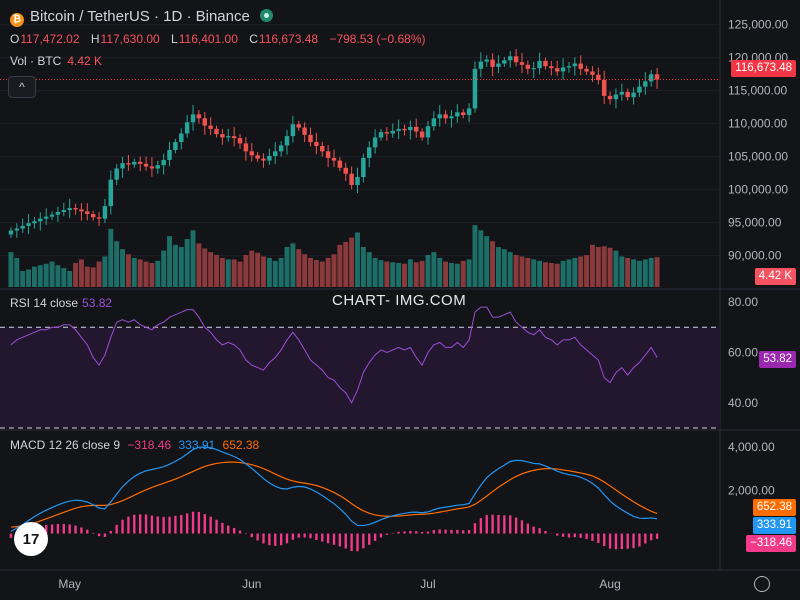 The height and width of the screenshot is (600, 800). I want to click on gear-icon, so click(762, 584).